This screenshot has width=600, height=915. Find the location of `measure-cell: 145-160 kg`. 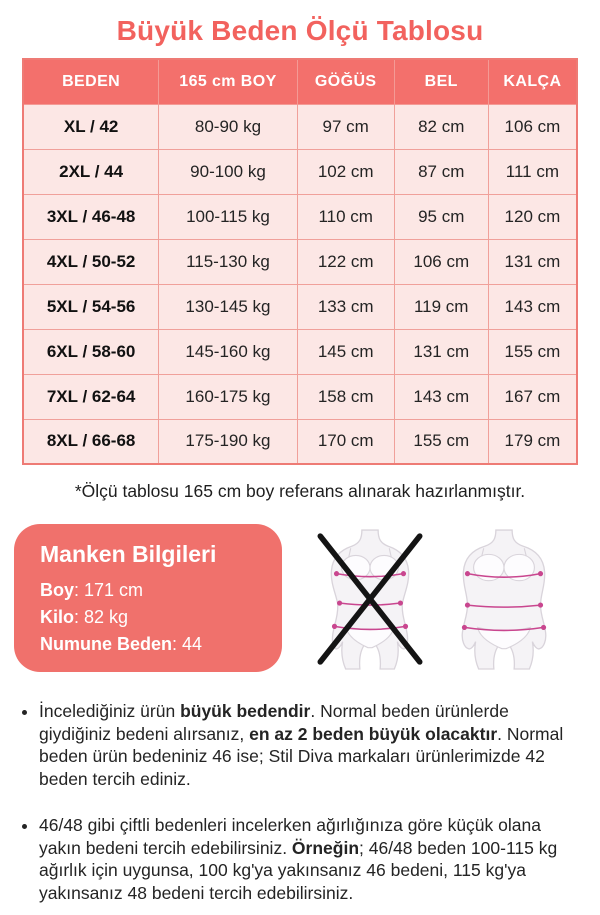

measure-cell: 145-160 kg is located at coordinates (228, 351).